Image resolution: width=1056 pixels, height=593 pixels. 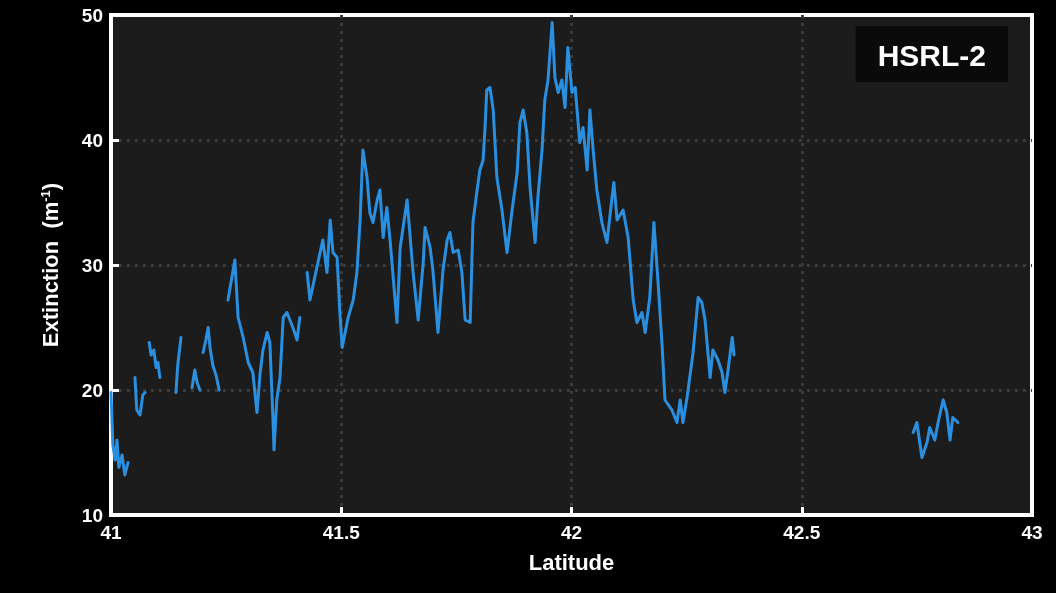 I want to click on x-tick-label: 43, so click(x=1032, y=532).